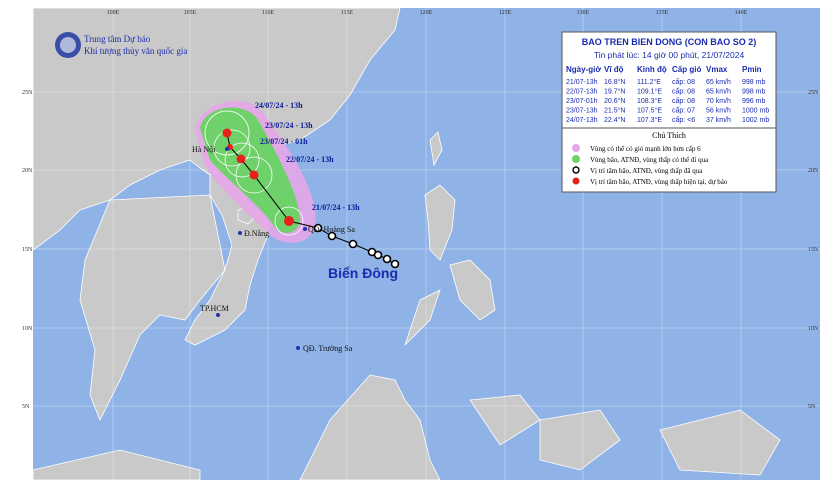 The height and width of the screenshot is (480, 840). Describe the element at coordinates (583, 69) in the screenshot. I see `table-header: Ngày-giờ` at that location.